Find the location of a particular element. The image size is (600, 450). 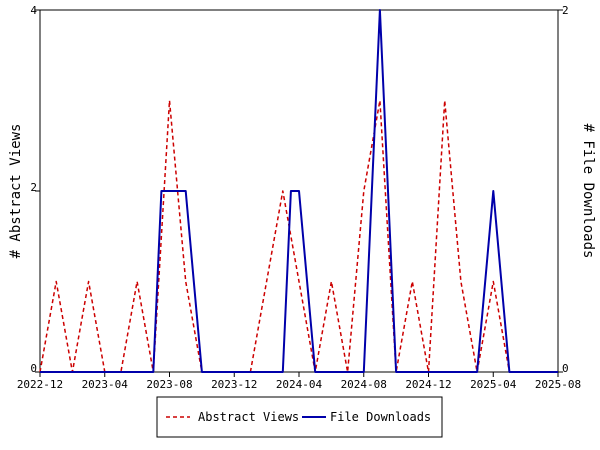

y-tick-label: 2 is located at coordinates (33, 187).